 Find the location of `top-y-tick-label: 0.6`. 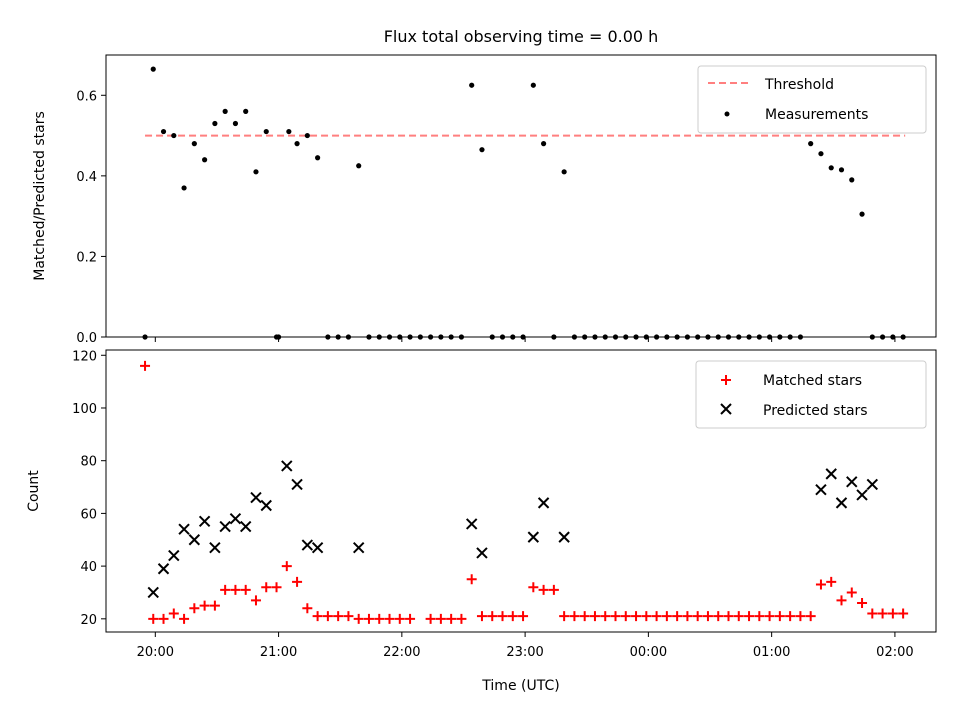

top-y-tick-label: 0.6 is located at coordinates (86, 96).